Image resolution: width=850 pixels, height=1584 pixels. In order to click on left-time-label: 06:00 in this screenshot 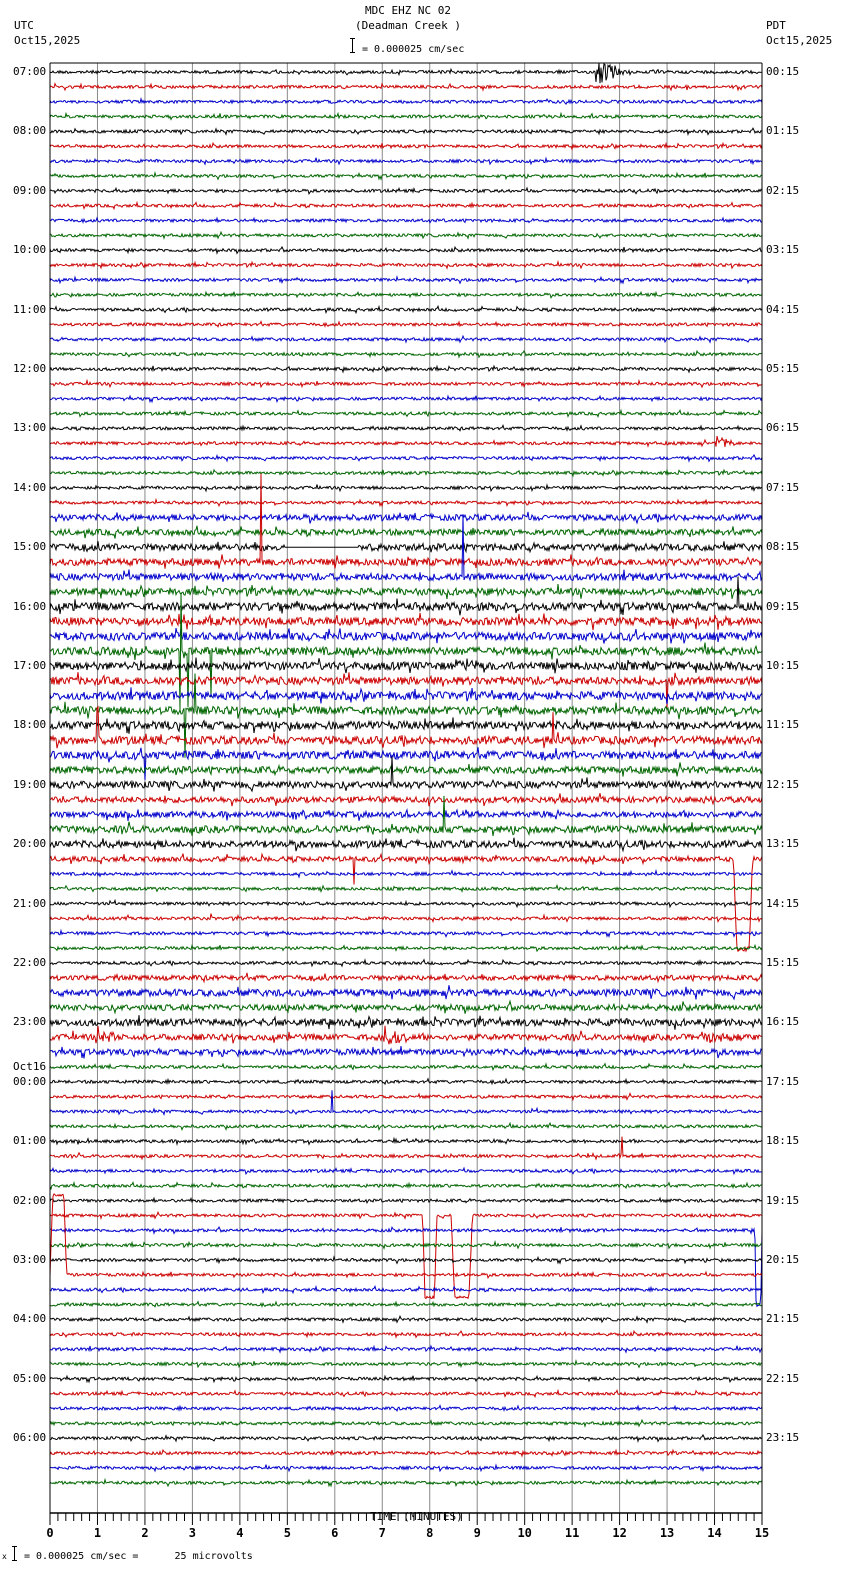, I will do `click(30, 1438)`.